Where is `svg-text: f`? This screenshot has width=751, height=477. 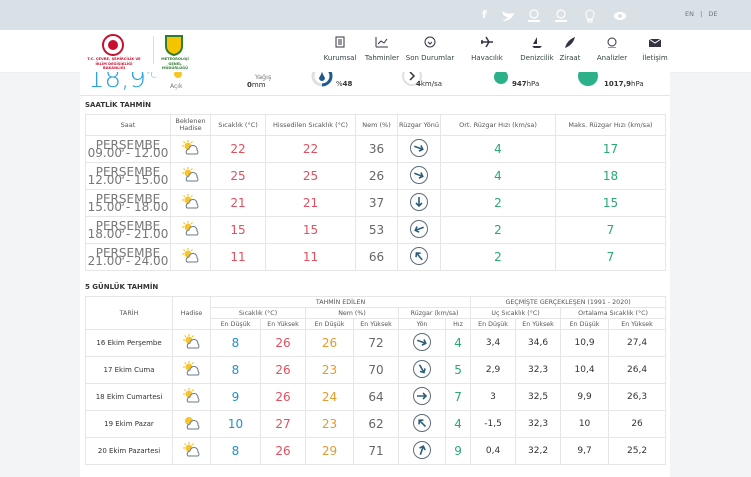 svg-text: f is located at coordinates (484, 14).